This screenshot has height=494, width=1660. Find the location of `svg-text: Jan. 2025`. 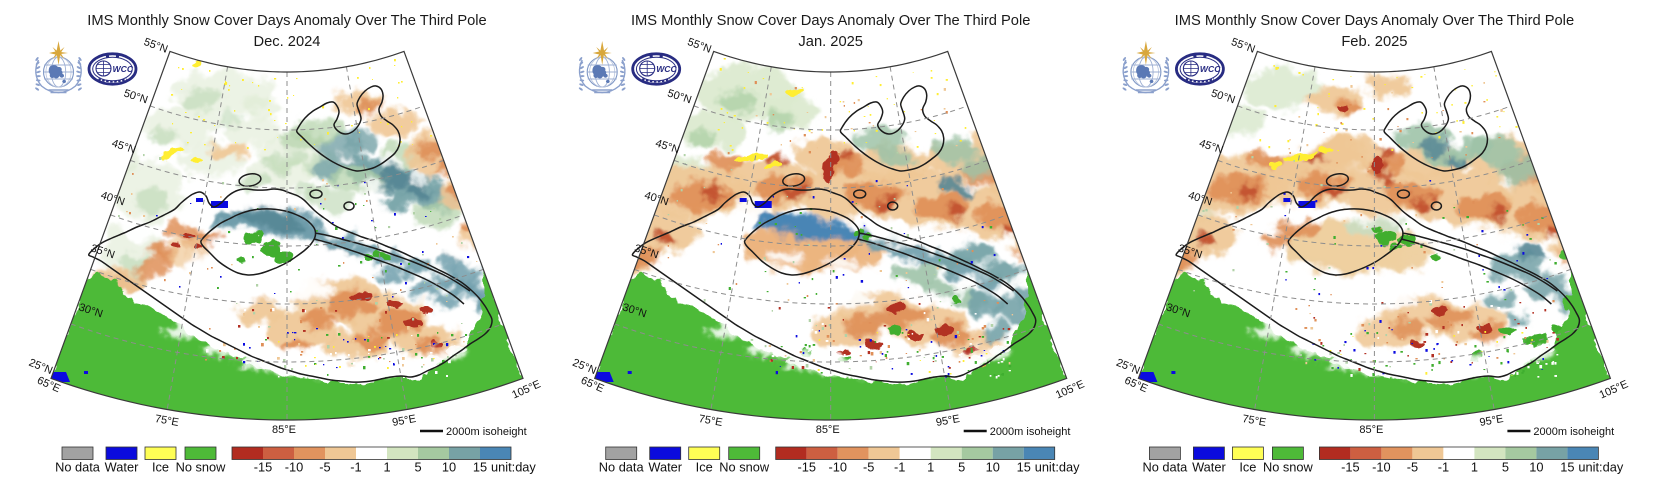

svg-text: Jan. 2025 is located at coordinates (830, 42).